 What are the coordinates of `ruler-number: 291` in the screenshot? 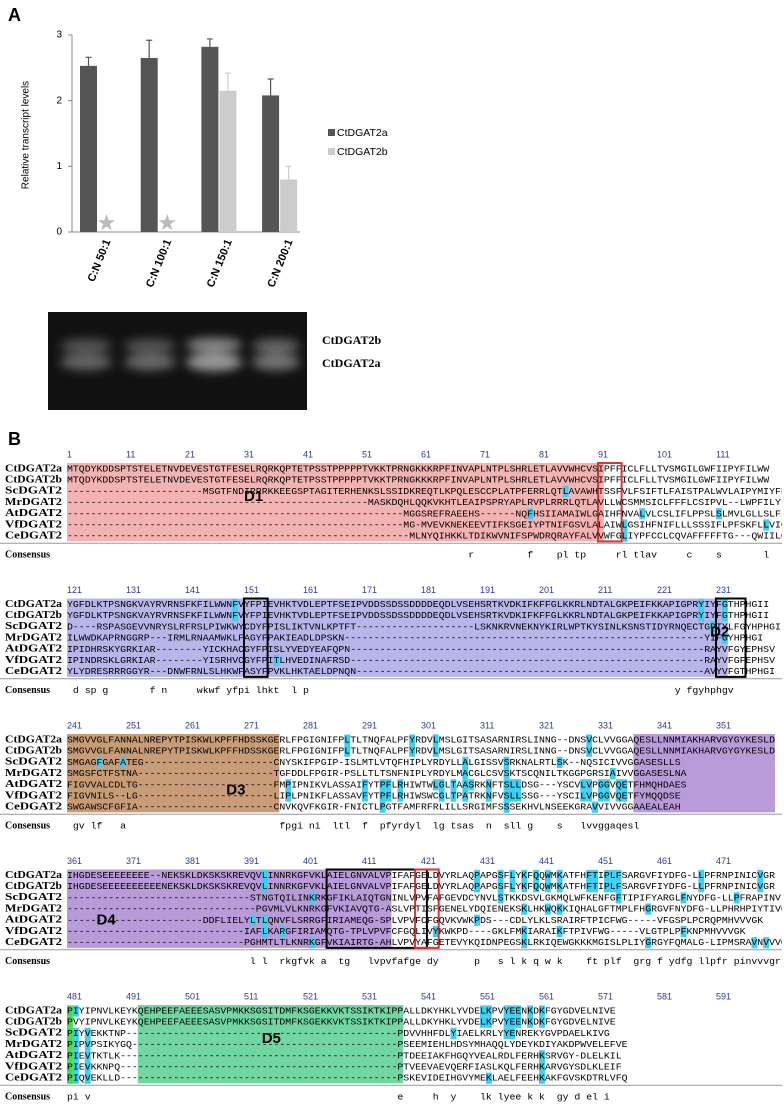 It's located at (369, 725).